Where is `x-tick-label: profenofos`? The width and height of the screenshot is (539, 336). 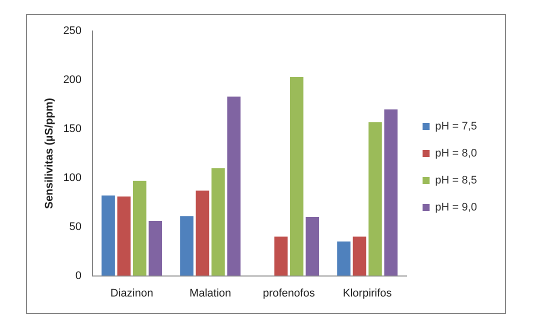
x-tick-label: profenofos is located at coordinates (289, 293).